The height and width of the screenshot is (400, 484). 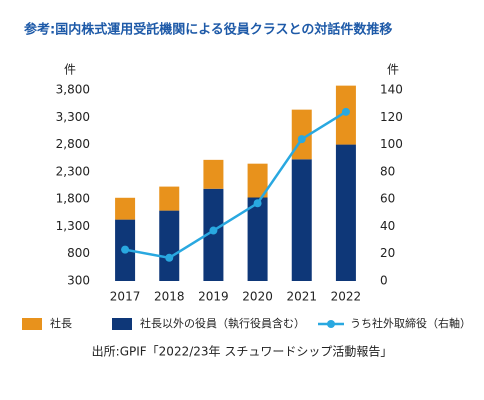 I want to click on y2-tick-label: 100, so click(x=391, y=144).